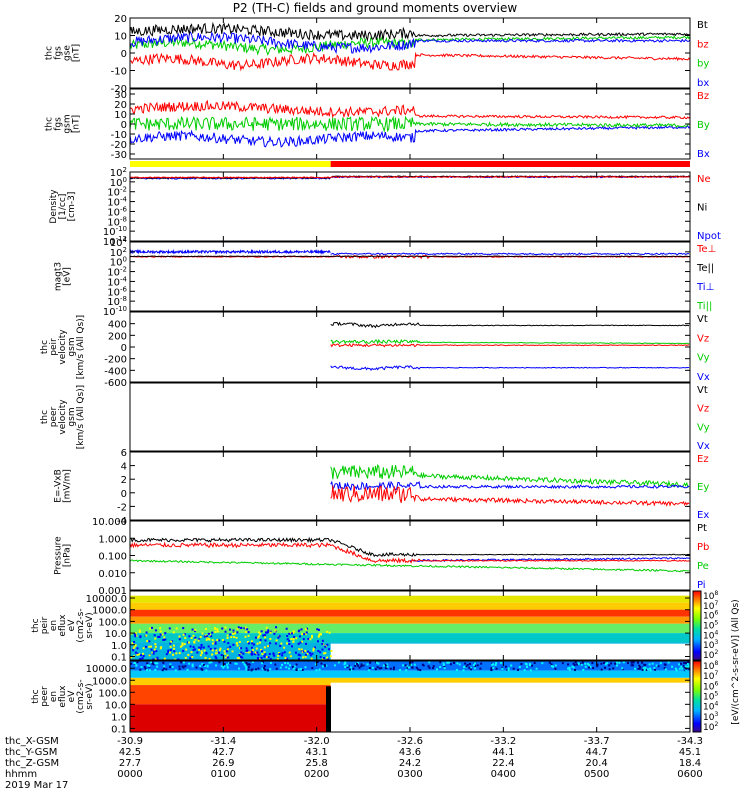 Image resolution: width=750 pixels, height=800 pixels. I want to click on panel-frame, so click(410, 206).